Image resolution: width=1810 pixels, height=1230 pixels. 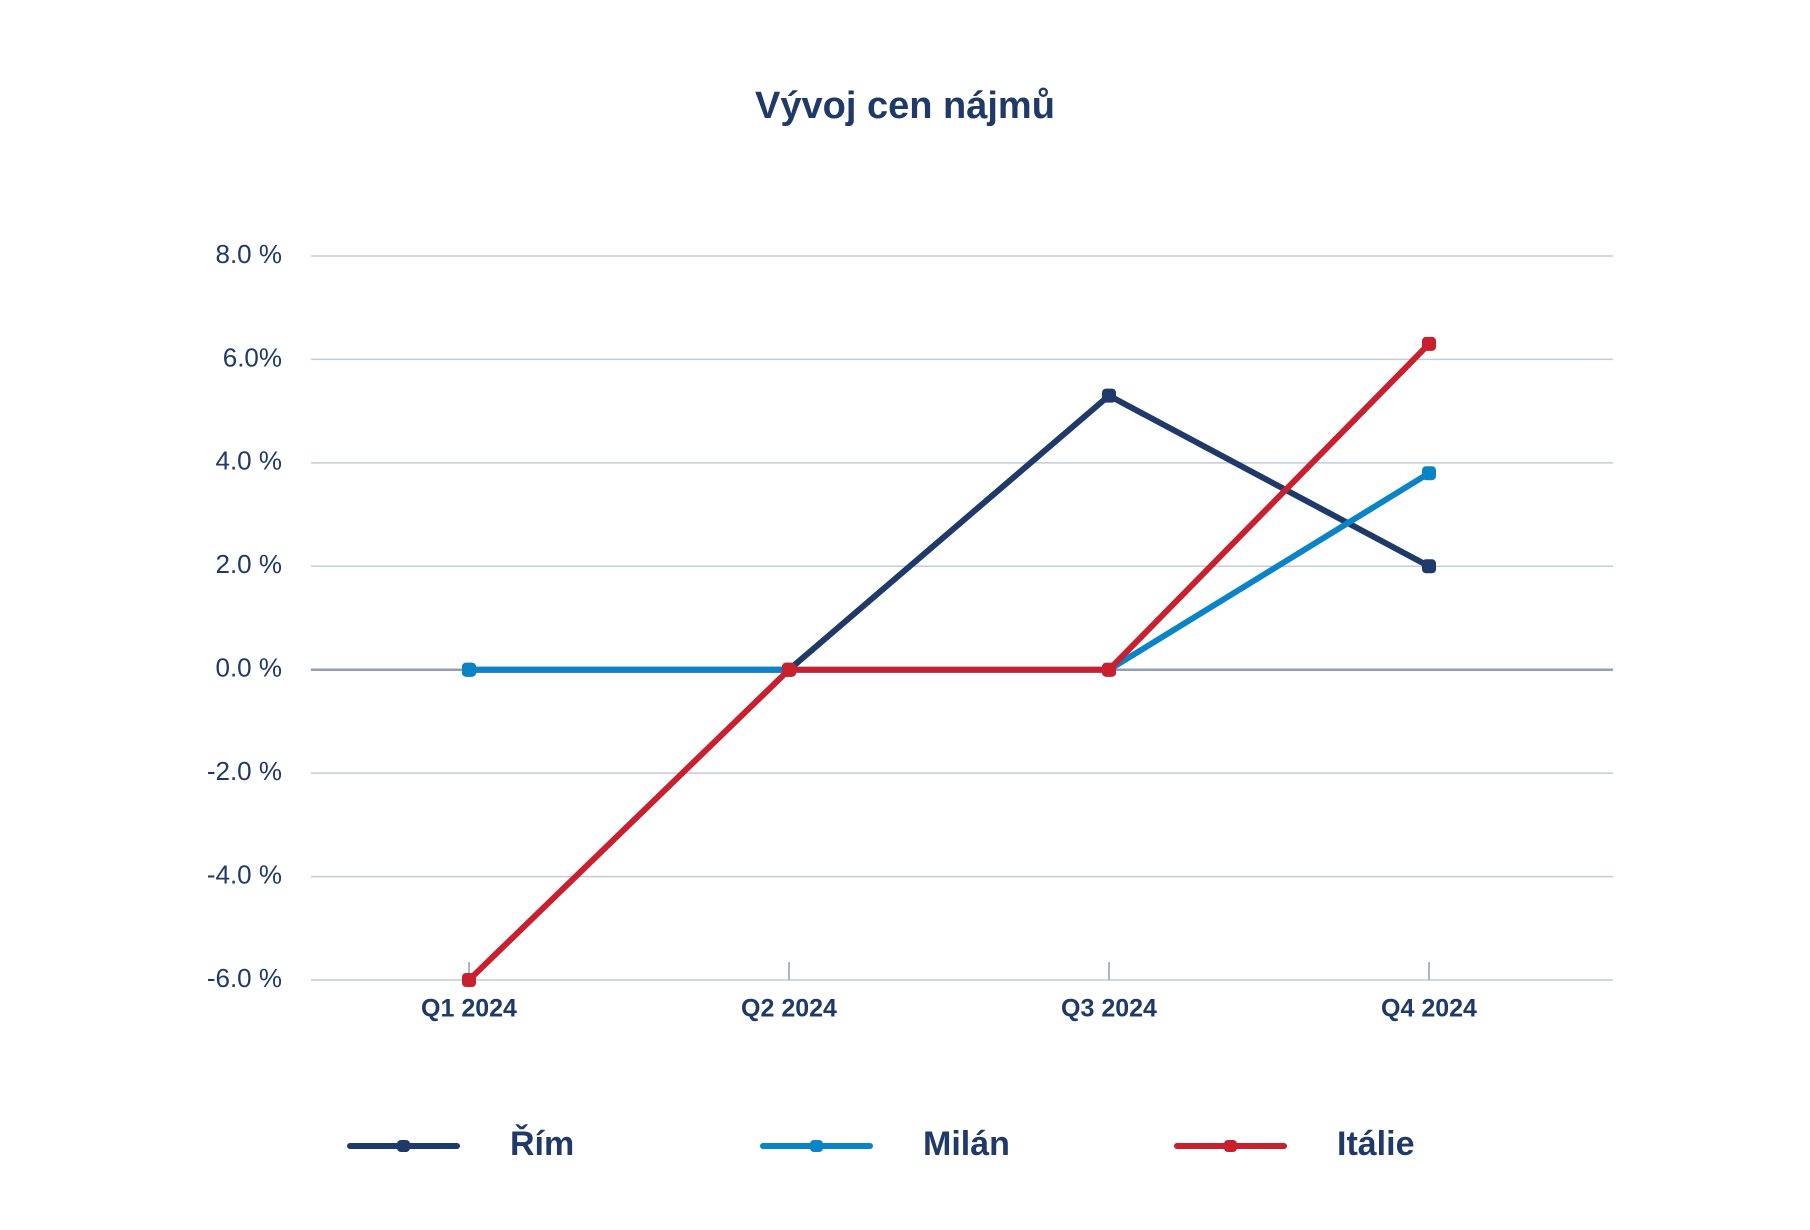 I want to click on y-tick-label: 6.0%, so click(x=252, y=357).